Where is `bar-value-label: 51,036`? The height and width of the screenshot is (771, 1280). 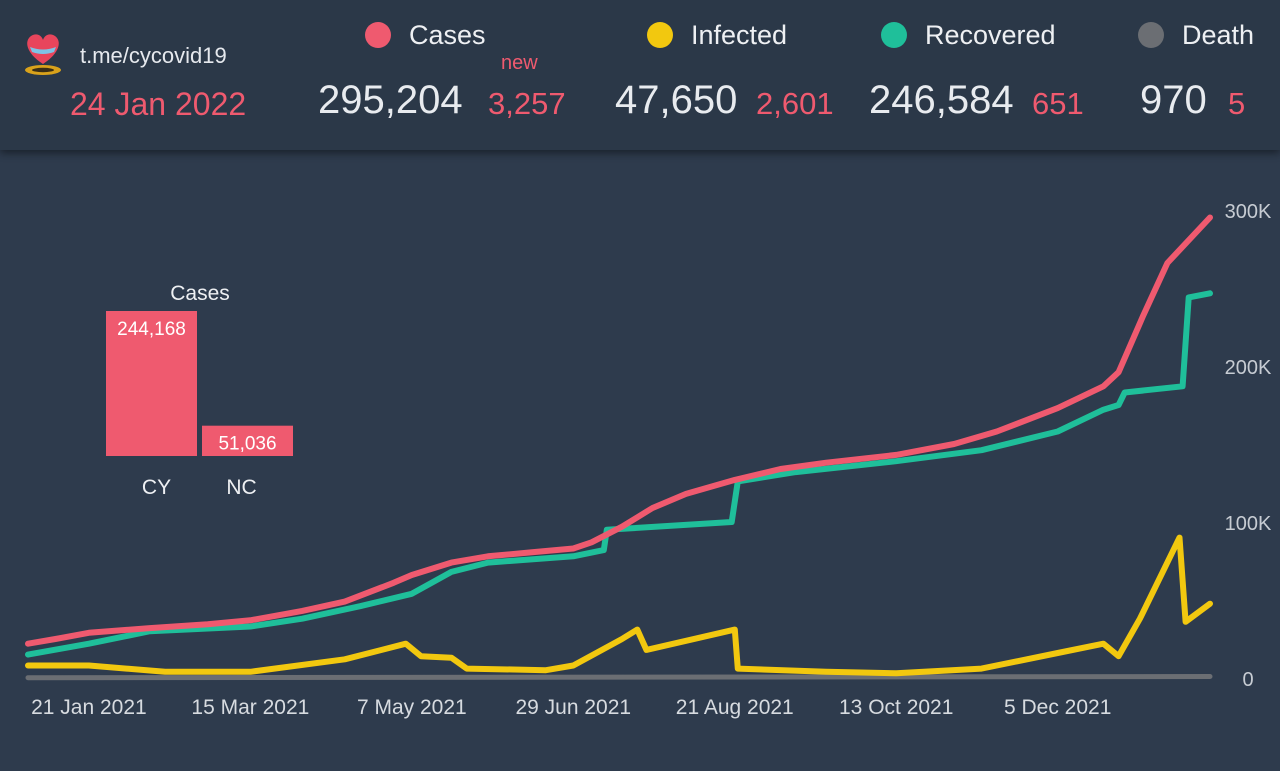
bar-value-label: 51,036 is located at coordinates (247, 444).